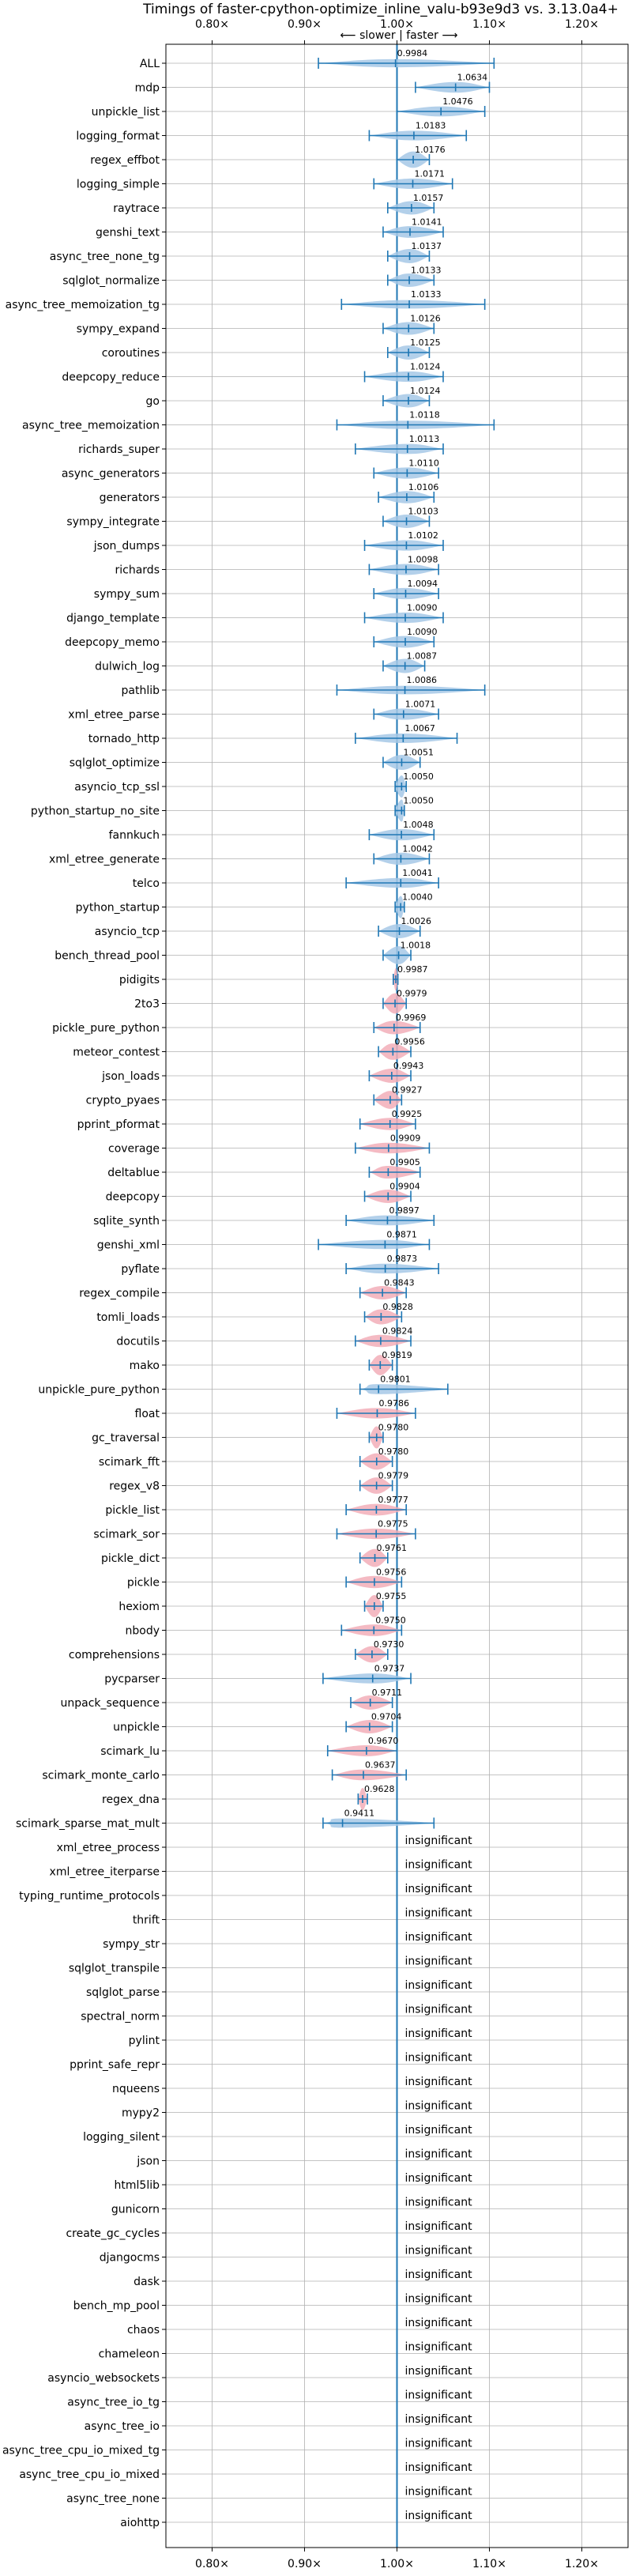  What do you see at coordinates (439, 1914) in the screenshot?
I see `insignificant-label-thrift: insignificant` at bounding box center [439, 1914].